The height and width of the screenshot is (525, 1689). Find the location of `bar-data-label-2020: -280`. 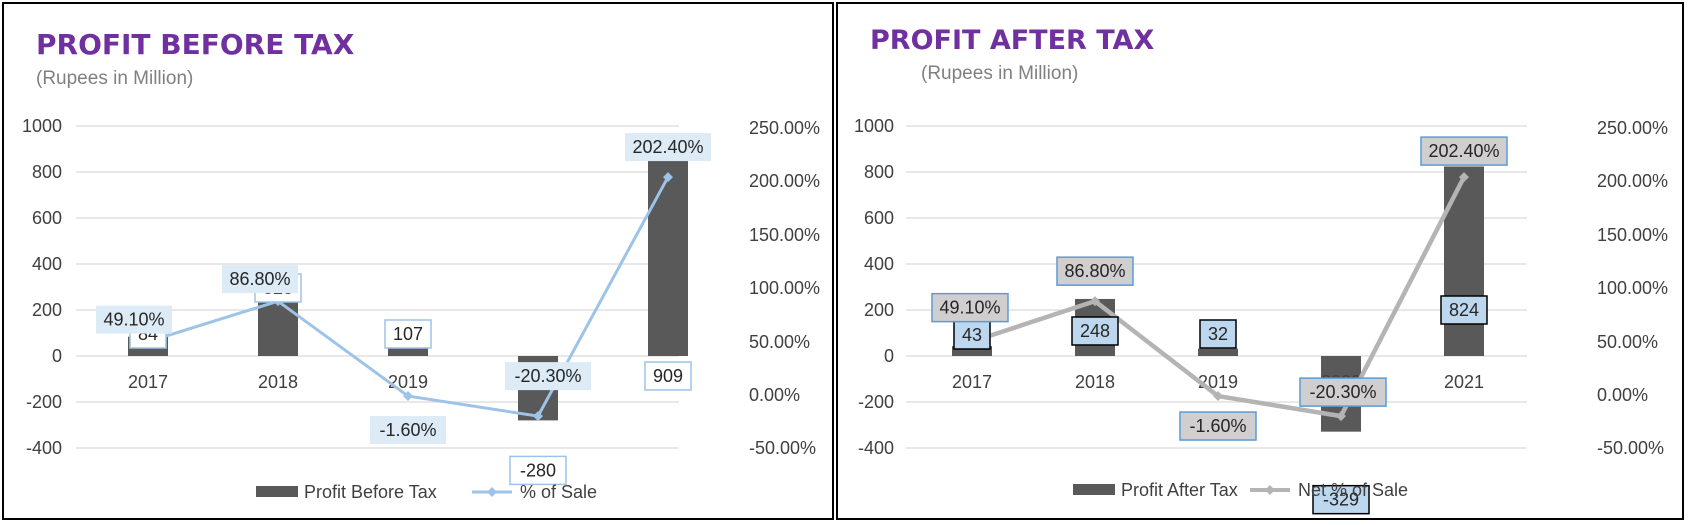

bar-data-label-2020: -280 is located at coordinates (538, 470).